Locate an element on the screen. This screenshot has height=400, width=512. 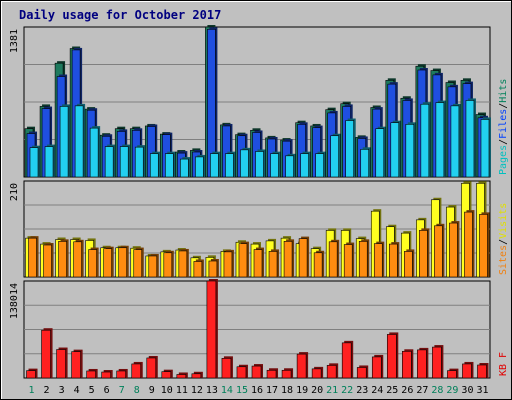
day-label-8: 8 is located at coordinates (137, 390).